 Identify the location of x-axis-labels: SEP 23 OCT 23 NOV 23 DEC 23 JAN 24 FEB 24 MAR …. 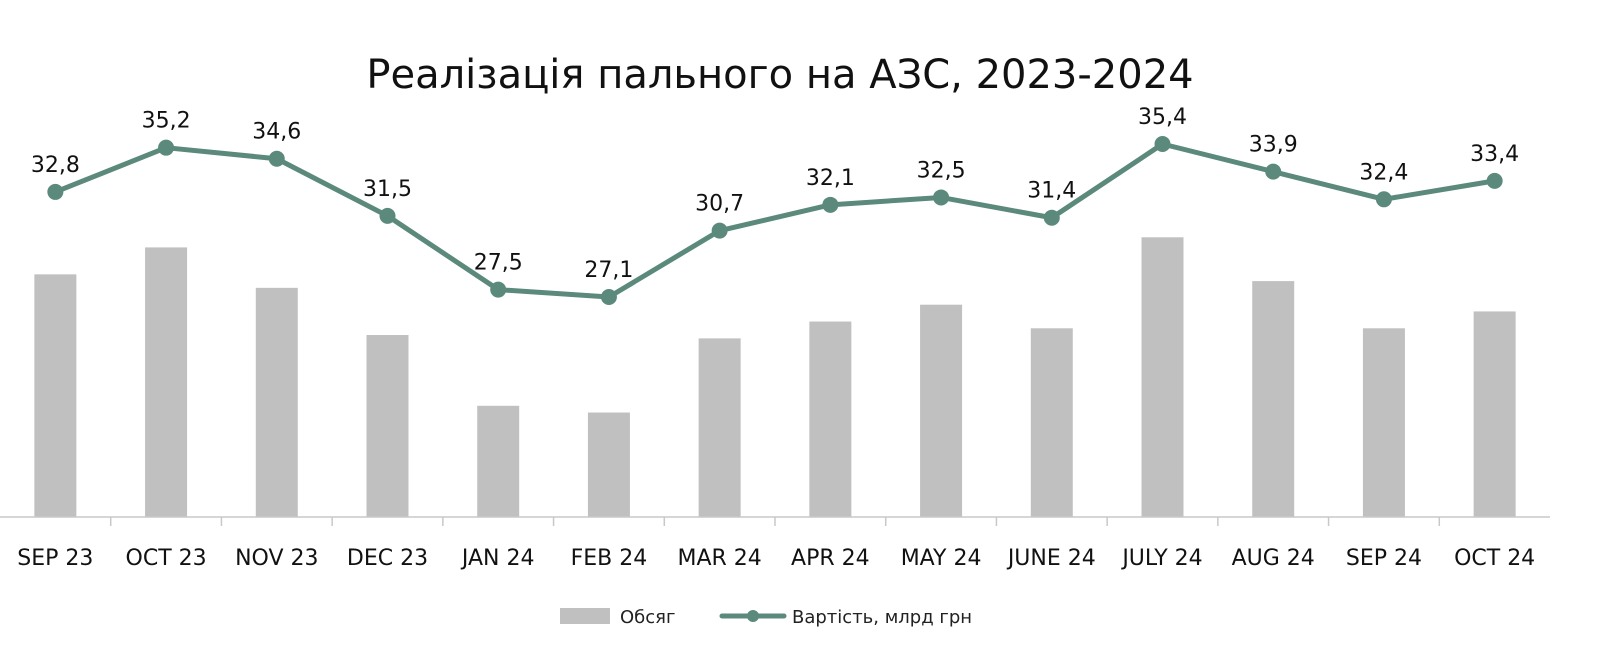
(776, 558).